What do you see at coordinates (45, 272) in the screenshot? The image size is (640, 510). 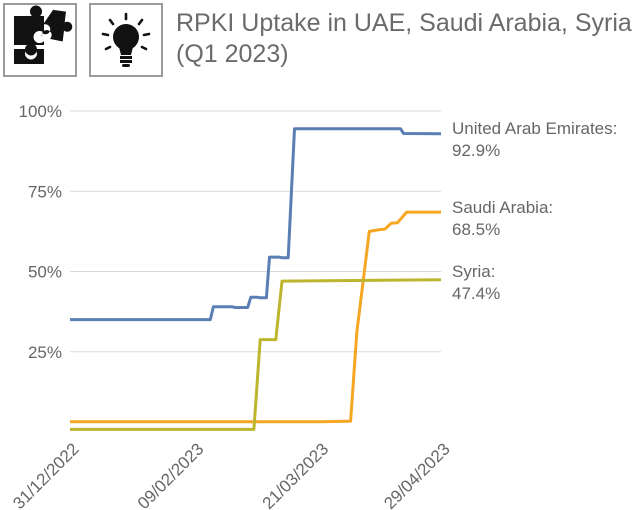 I see `y-tick-label: 50%` at bounding box center [45, 272].